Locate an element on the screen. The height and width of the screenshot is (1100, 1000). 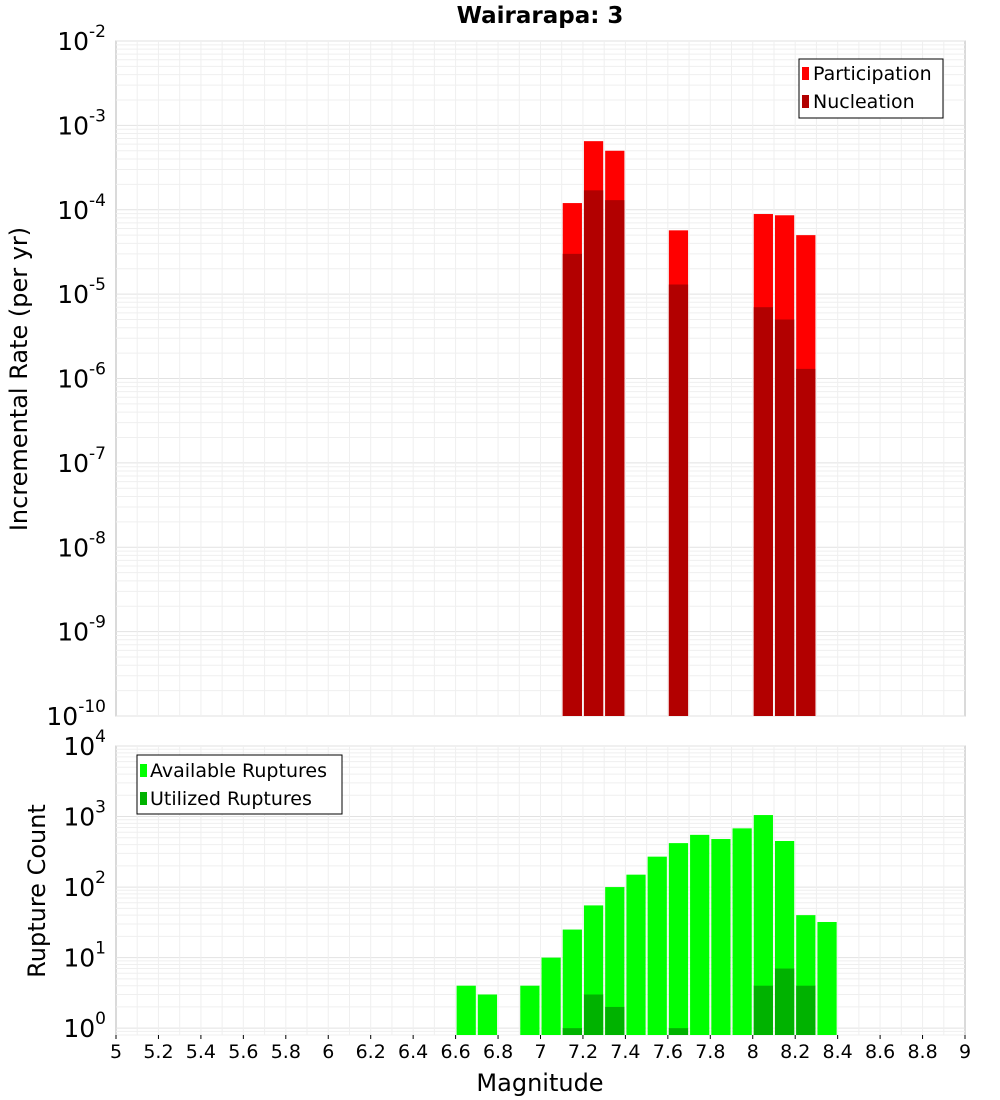
x-tick-label: 7.4 is located at coordinates (625, 1052).